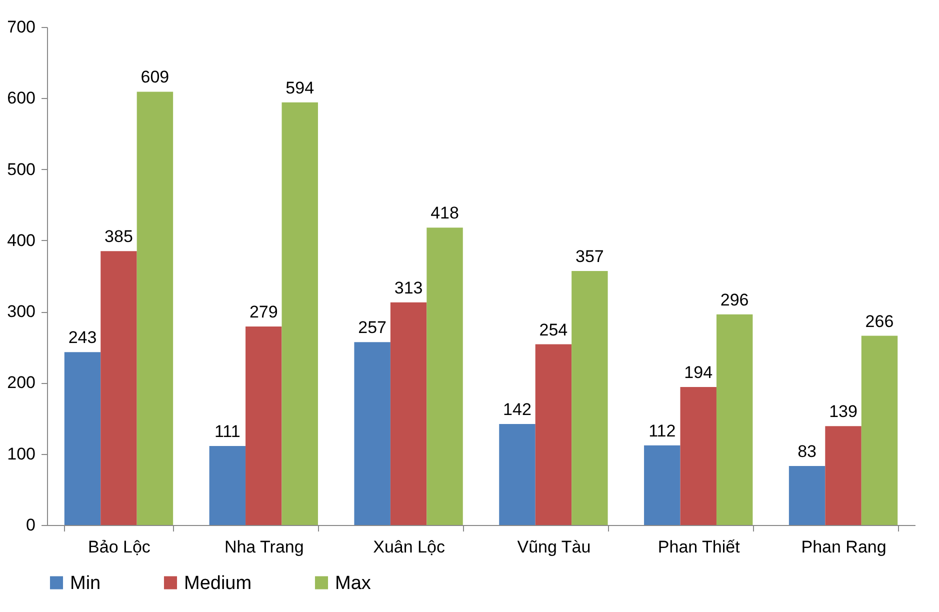  I want to click on y-tick-label: 300, so click(21, 312).